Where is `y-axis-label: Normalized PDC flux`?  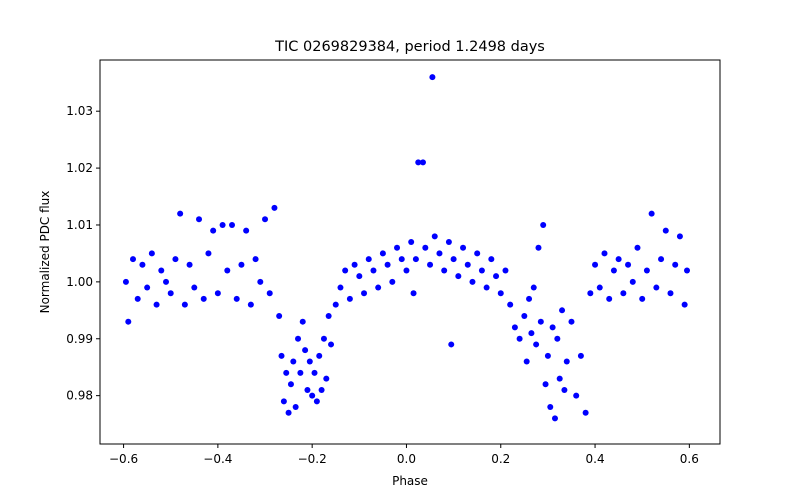
y-axis-label: Normalized PDC flux is located at coordinates (45, 252).